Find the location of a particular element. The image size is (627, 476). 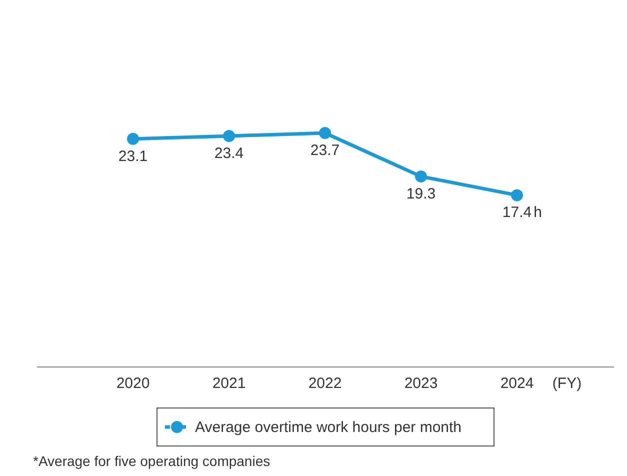

data-label: 23.7 is located at coordinates (325, 150).